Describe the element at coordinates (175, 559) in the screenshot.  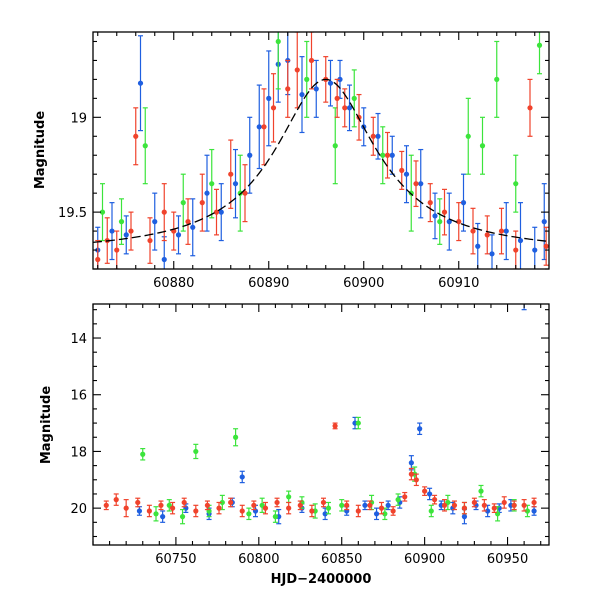
I see `bottom-xtick-label: 60750` at that location.